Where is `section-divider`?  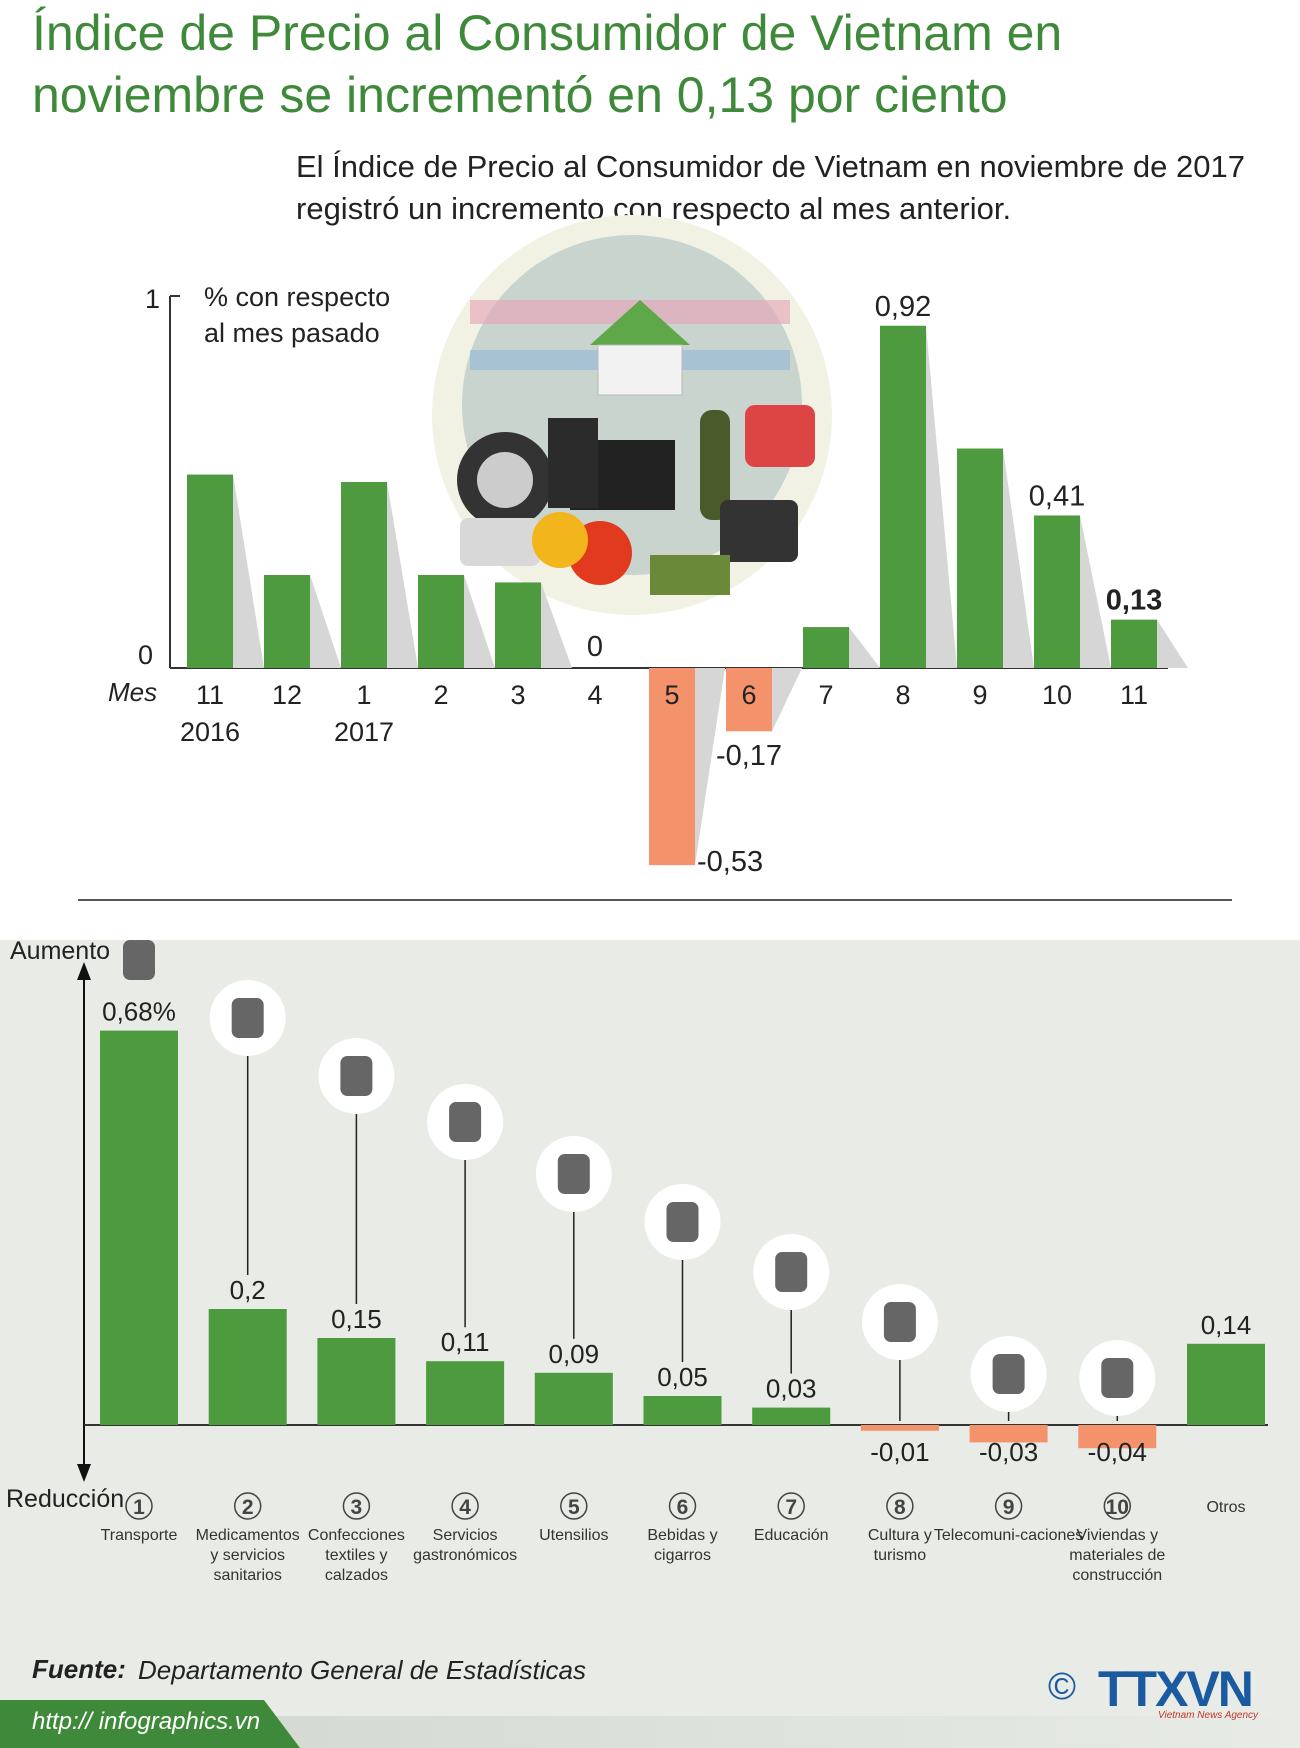 section-divider is located at coordinates (655, 900).